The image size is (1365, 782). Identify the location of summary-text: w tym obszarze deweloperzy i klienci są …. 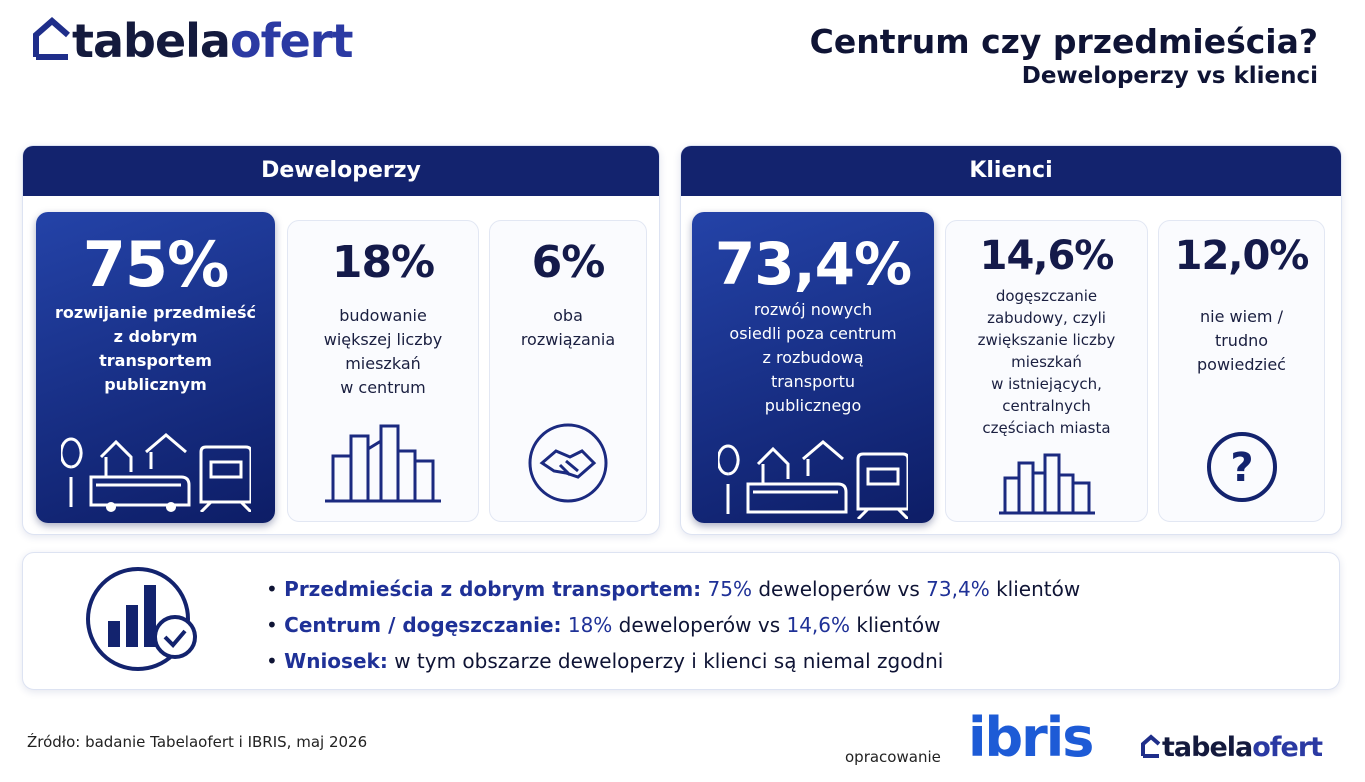
(669, 661).